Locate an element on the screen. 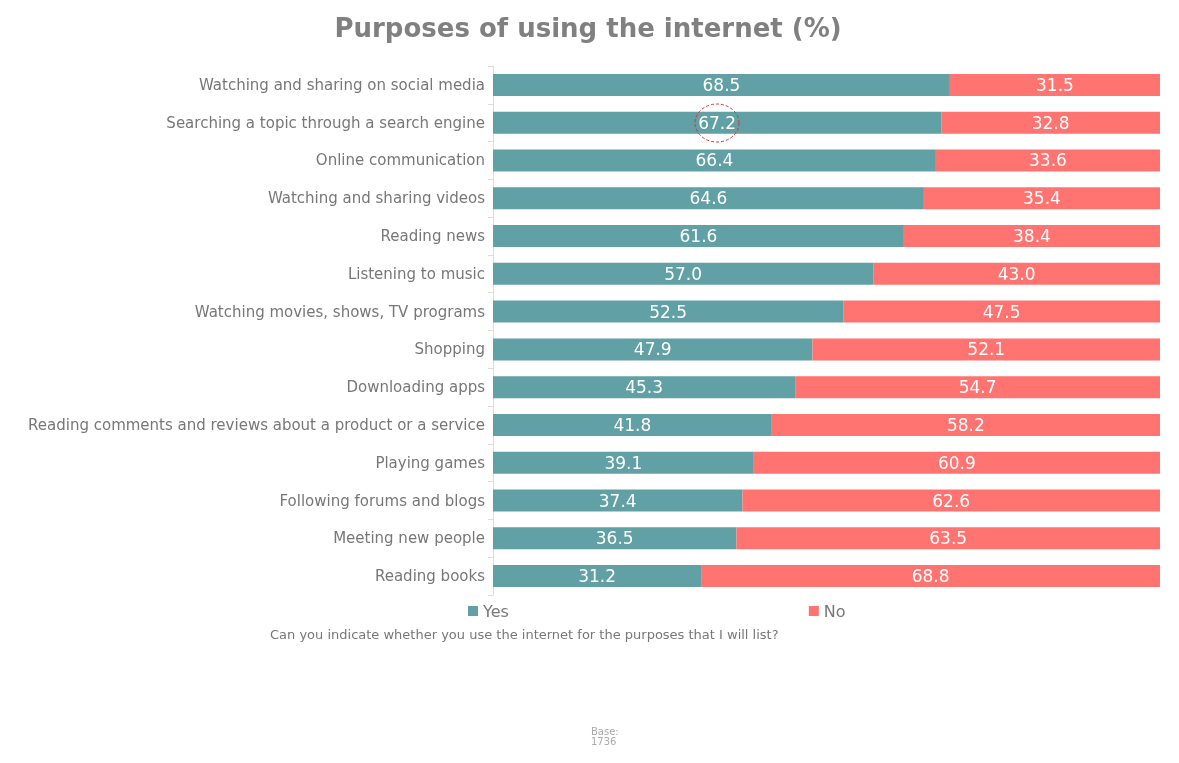  data-label: 58.2 is located at coordinates (965, 424).